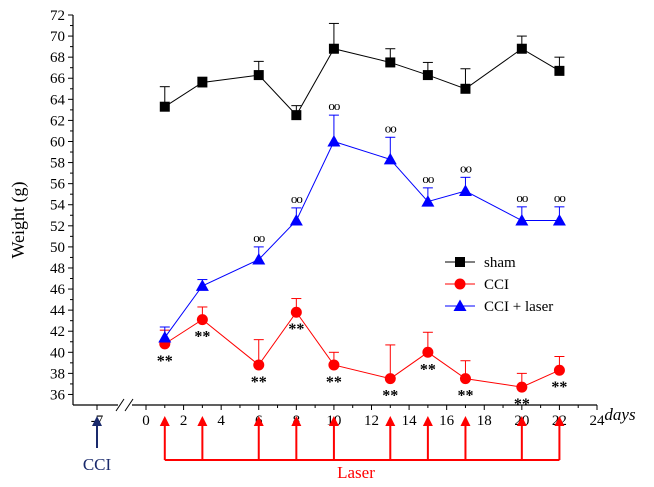 Image resolution: width=654 pixels, height=487 pixels. I want to click on events: CCI Laser, so click(324, 449).